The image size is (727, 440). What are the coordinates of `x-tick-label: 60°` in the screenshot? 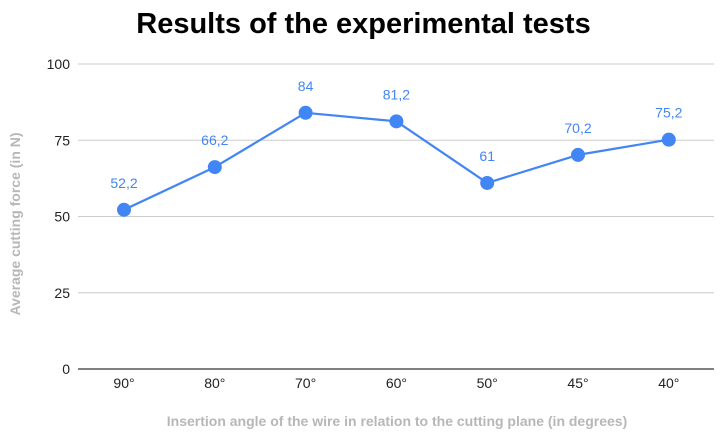 It's located at (396, 383).